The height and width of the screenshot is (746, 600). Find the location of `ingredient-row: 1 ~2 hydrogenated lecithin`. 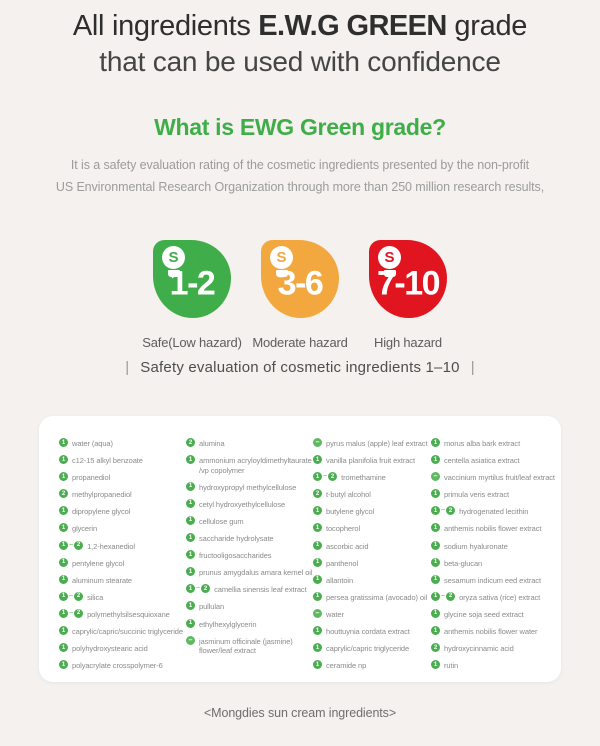

ingredient-row: 1 ~2 hydrogenated lecithin is located at coordinates (496, 511).